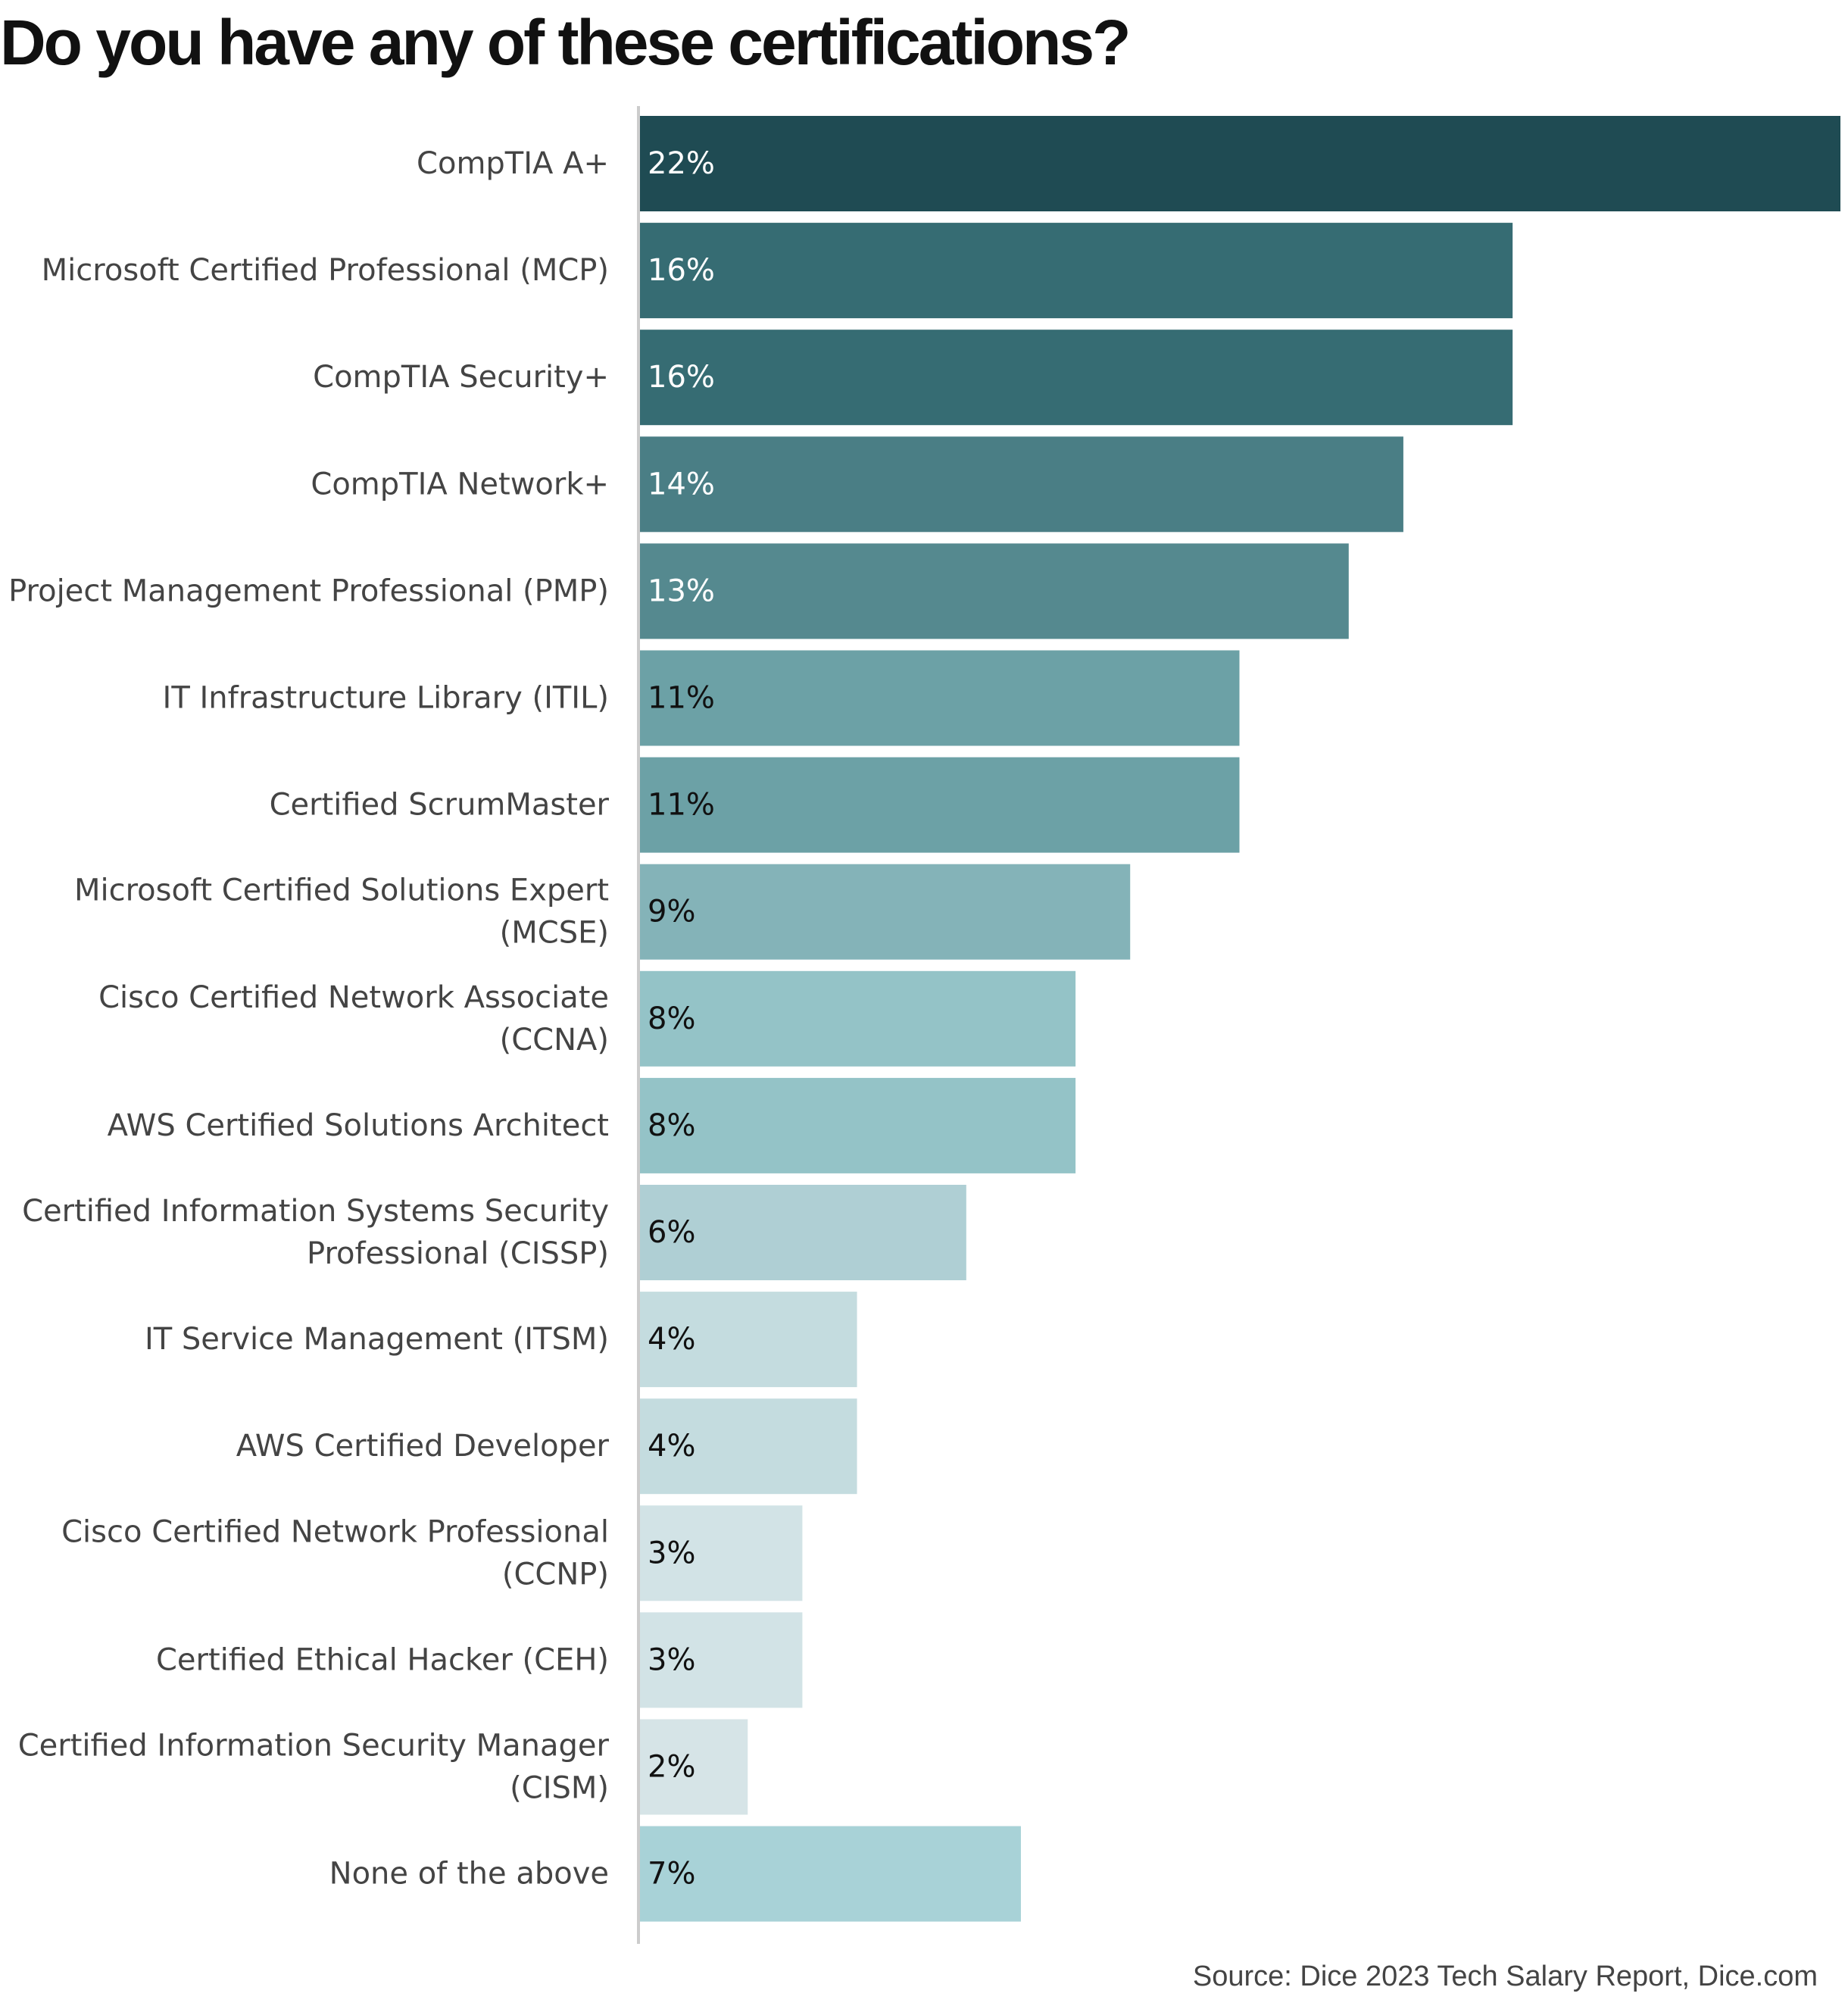 This screenshot has width=1848, height=2009. I want to click on category-label-line: IT Service Management (ITSM), so click(377, 1339).